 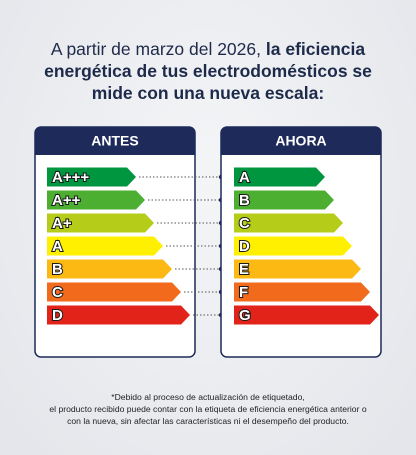 What do you see at coordinates (244, 269) in the screenshot?
I see `energy-class: E` at bounding box center [244, 269].